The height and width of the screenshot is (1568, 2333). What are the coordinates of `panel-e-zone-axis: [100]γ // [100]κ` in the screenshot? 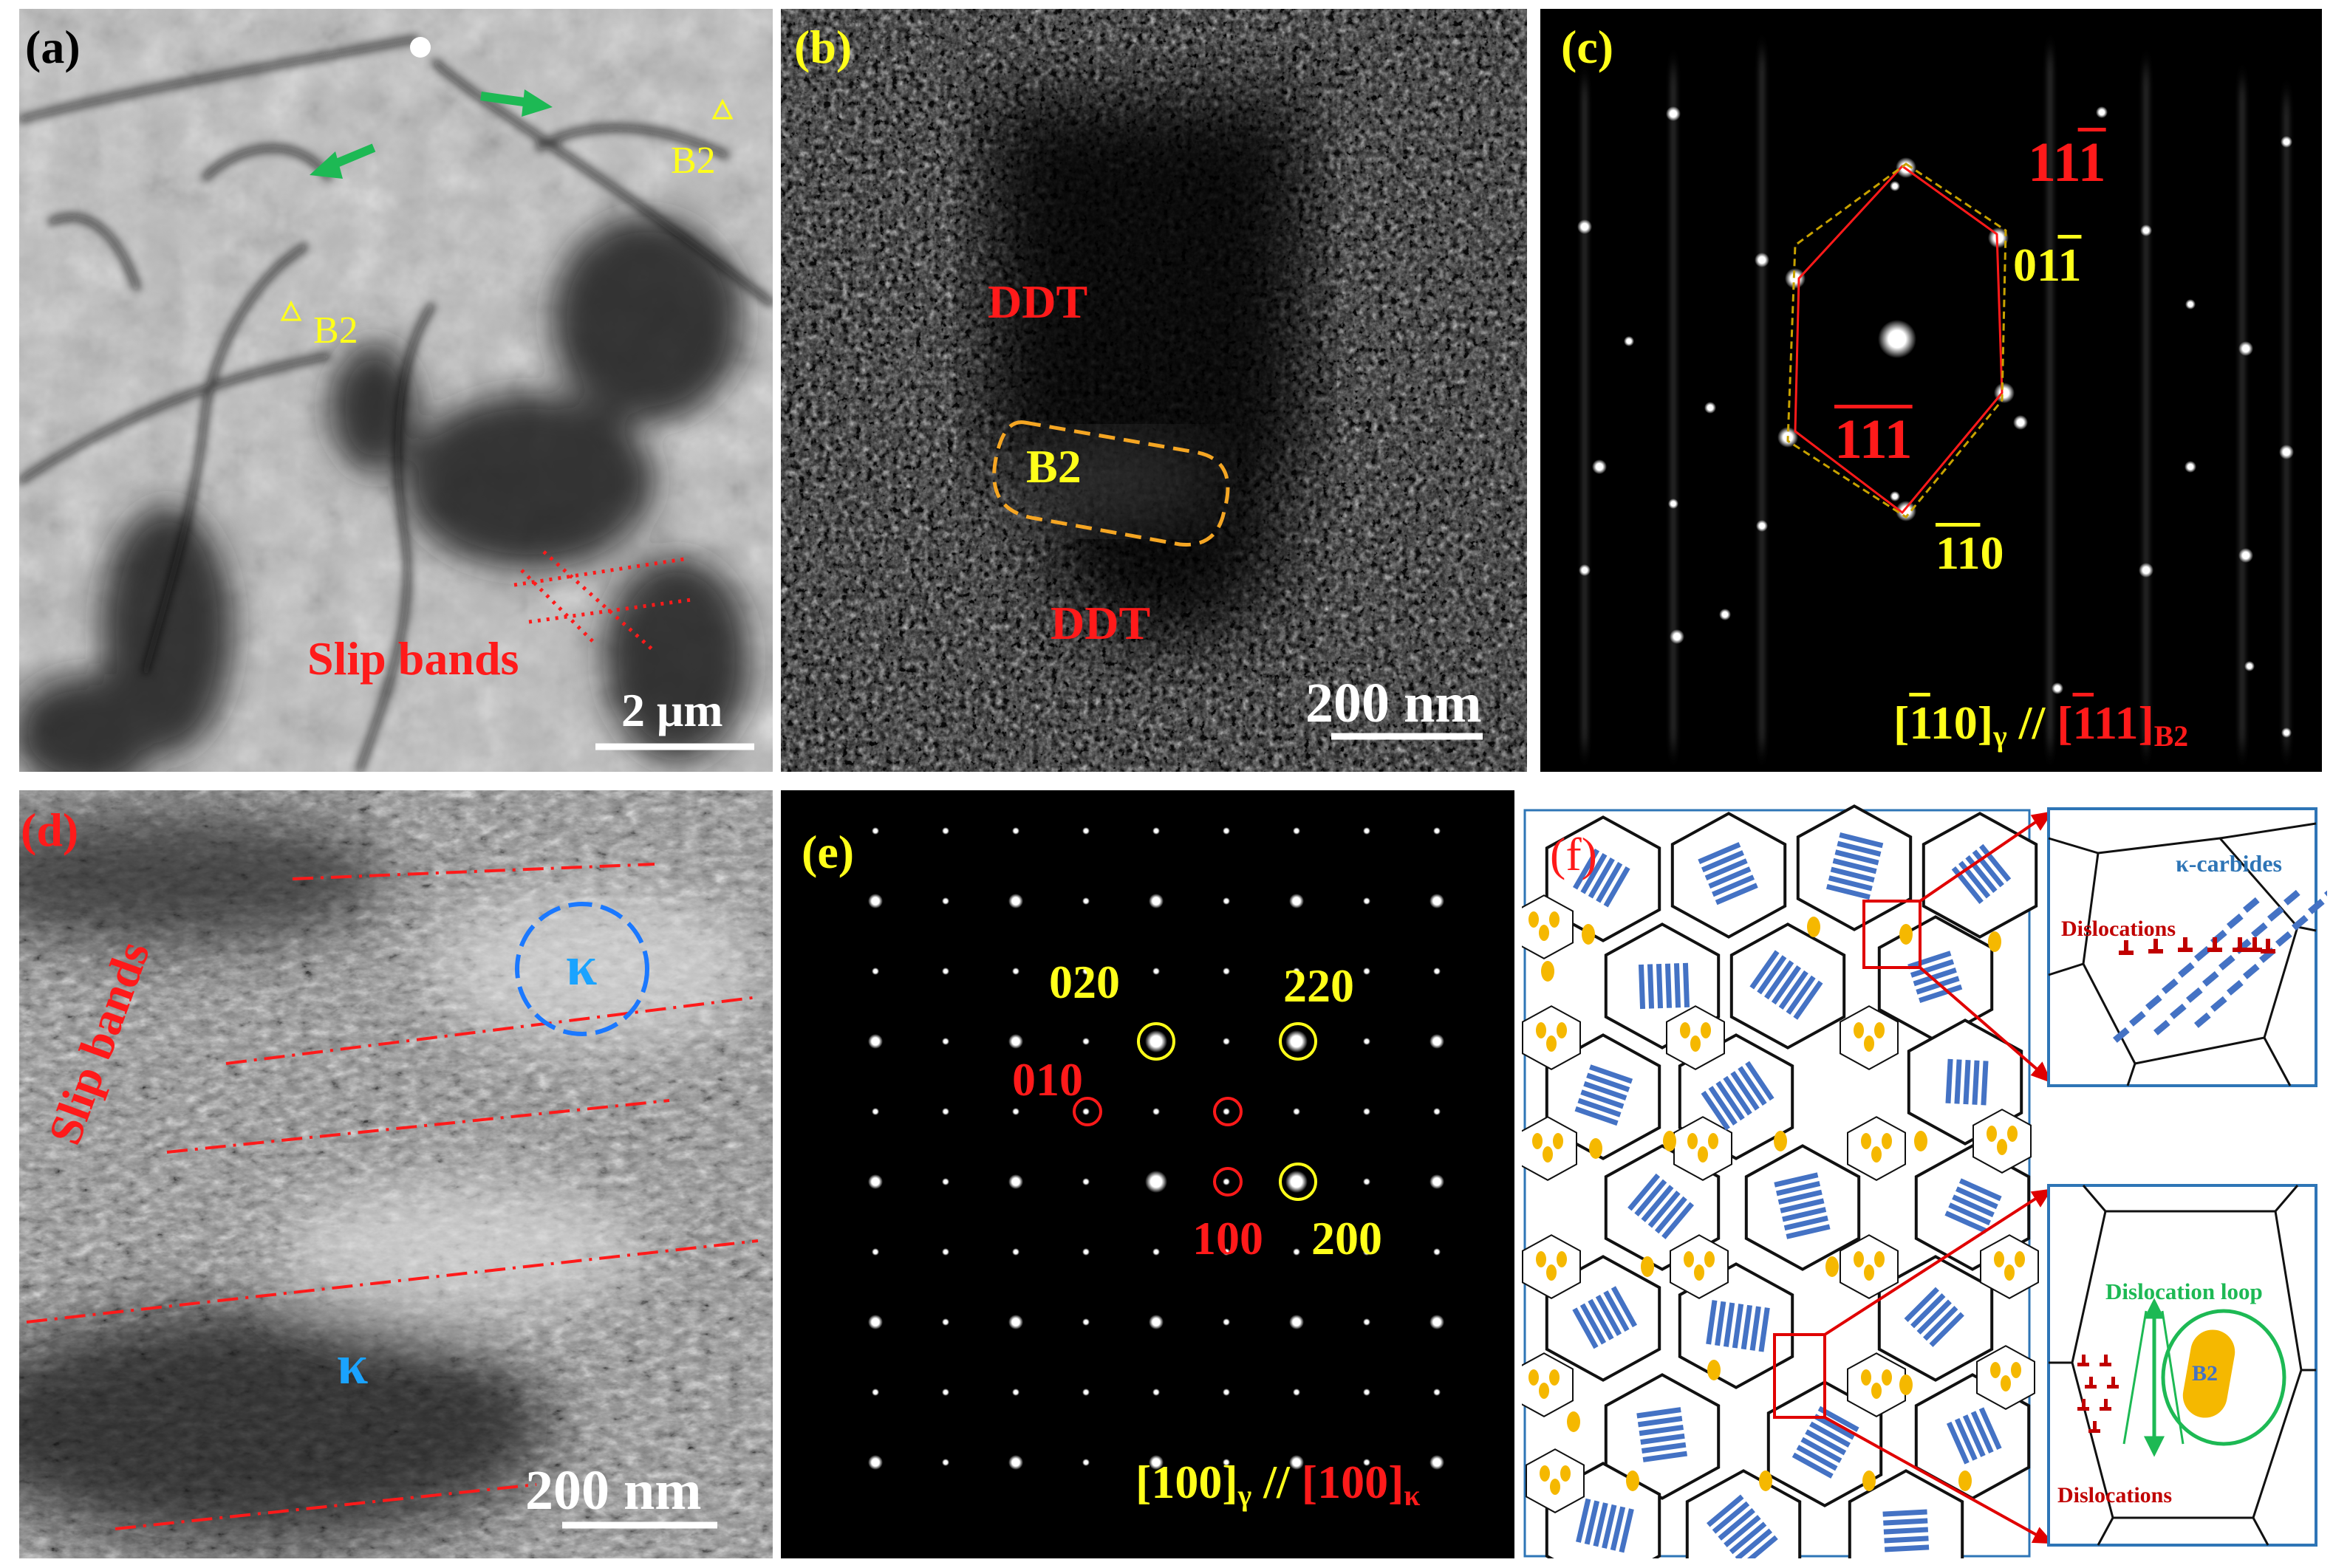 It's located at (1277, 1485).